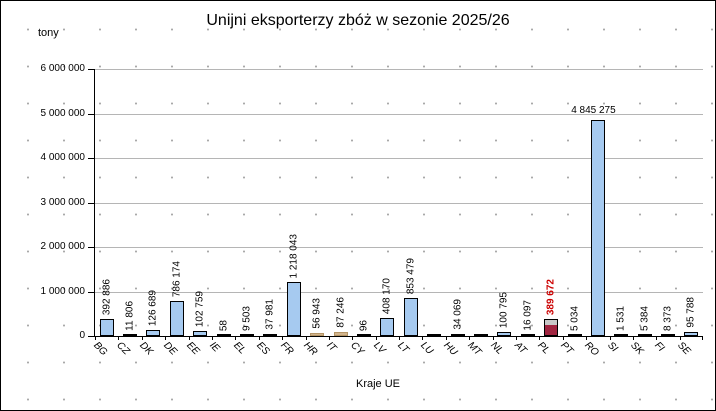 Image resolution: width=716 pixels, height=411 pixels. What do you see at coordinates (642, 213) in the screenshot?
I see `bar-cell-sk: 5 384 SK` at bounding box center [642, 213].